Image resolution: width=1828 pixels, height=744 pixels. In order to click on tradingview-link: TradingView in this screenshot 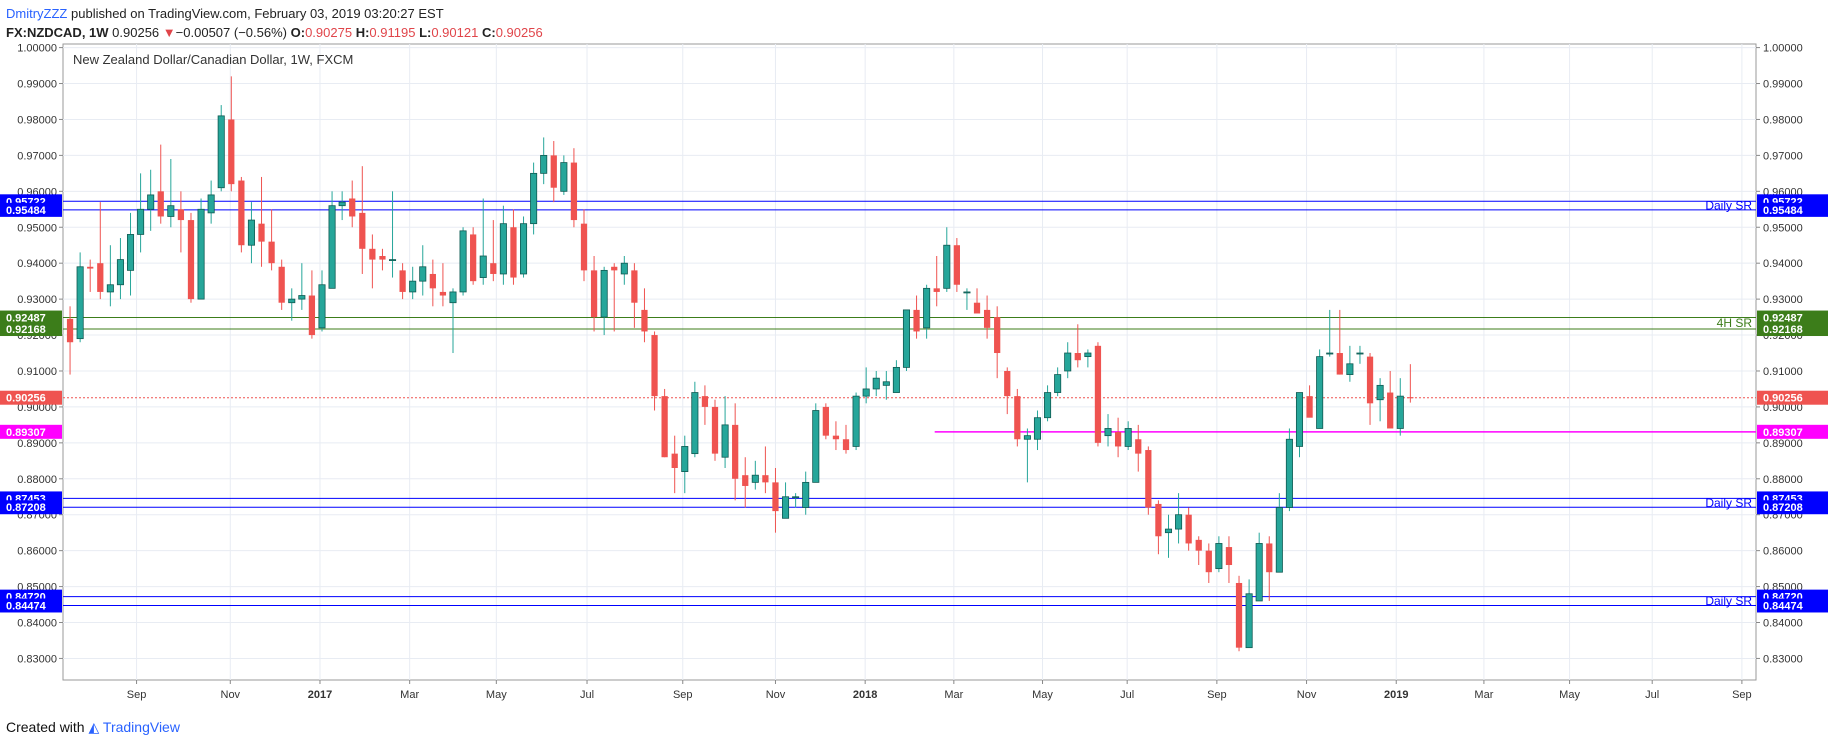, I will do `click(141, 727)`.